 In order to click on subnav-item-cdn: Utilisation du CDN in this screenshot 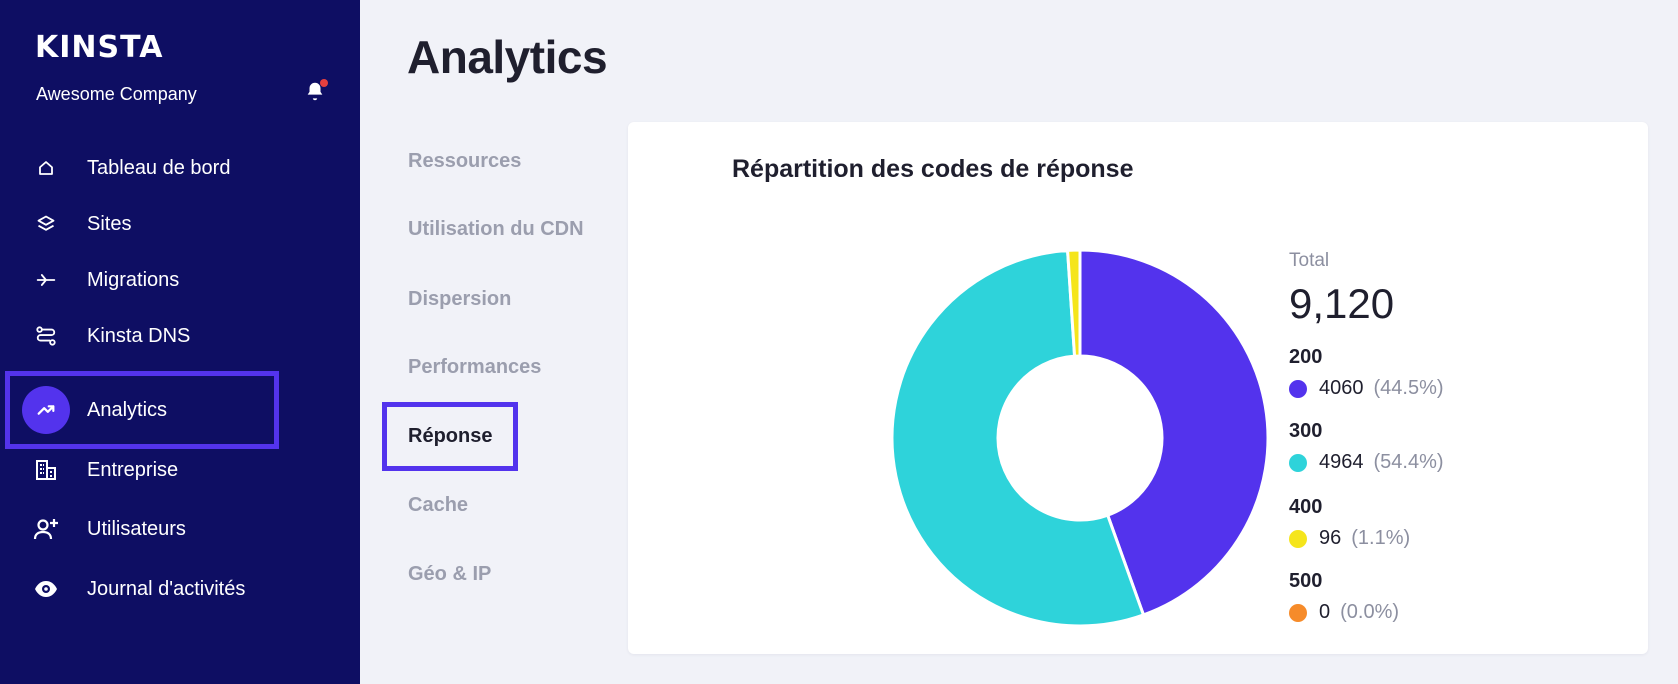, I will do `click(496, 229)`.